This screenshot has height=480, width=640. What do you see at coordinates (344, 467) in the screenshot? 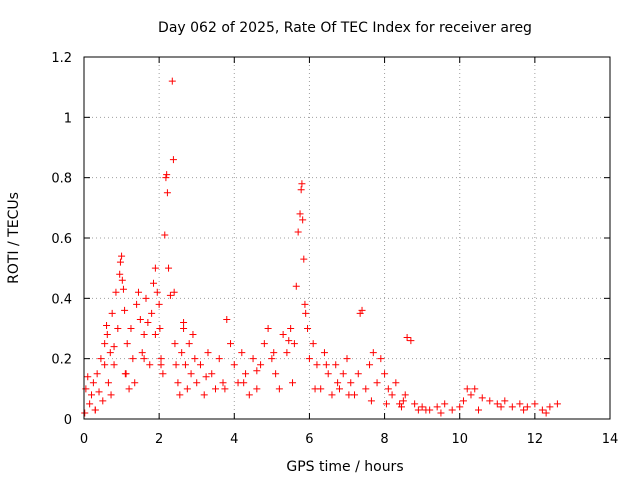
I see `x-axis-label: GPS time / hours` at bounding box center [344, 467].